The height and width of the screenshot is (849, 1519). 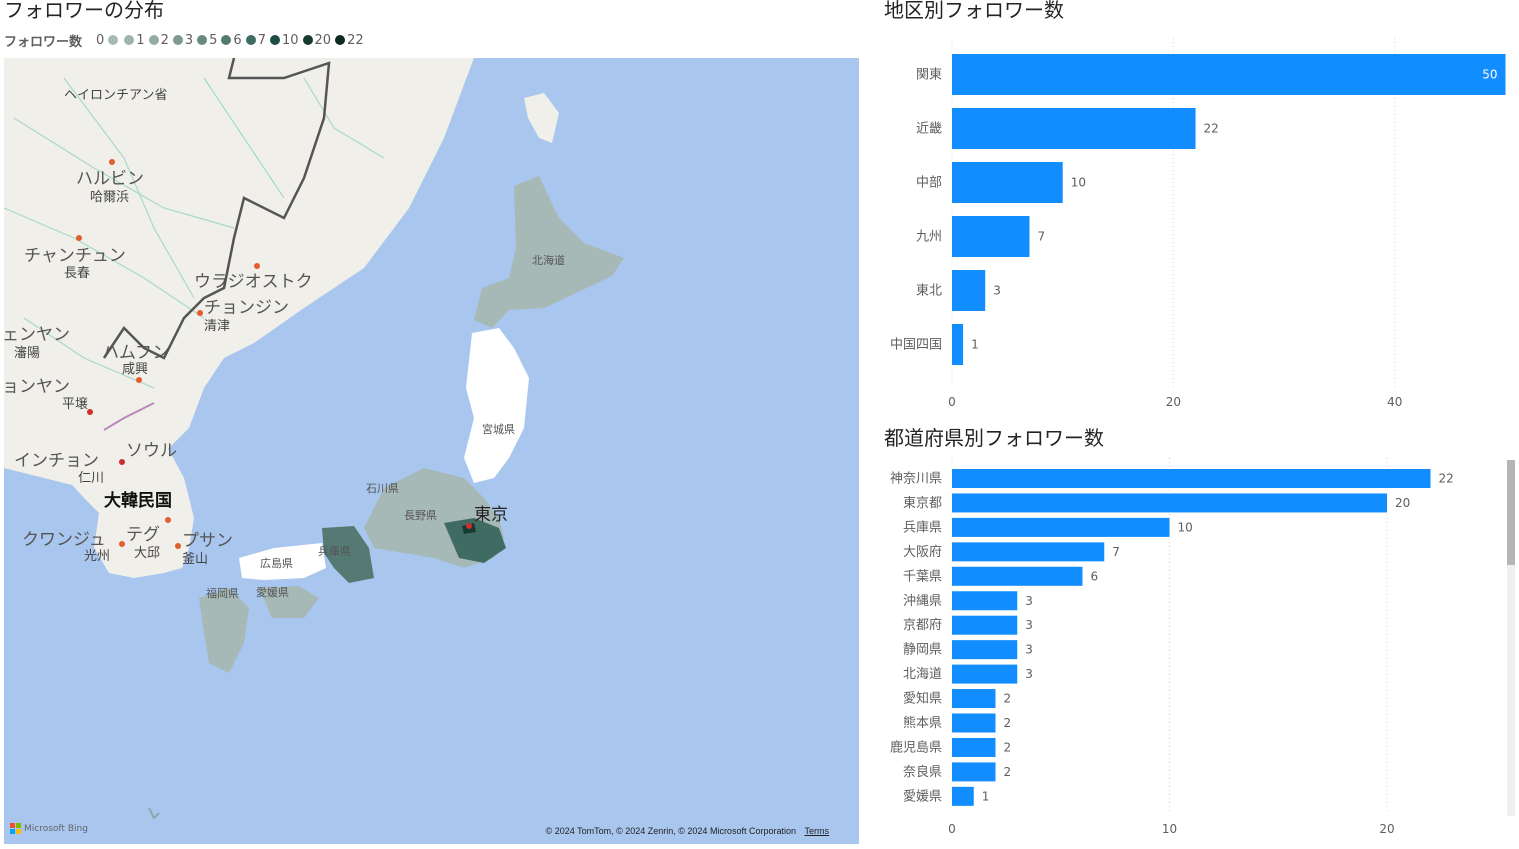 What do you see at coordinates (110, 179) in the screenshot?
I see `label-harbin: ハルビン` at bounding box center [110, 179].